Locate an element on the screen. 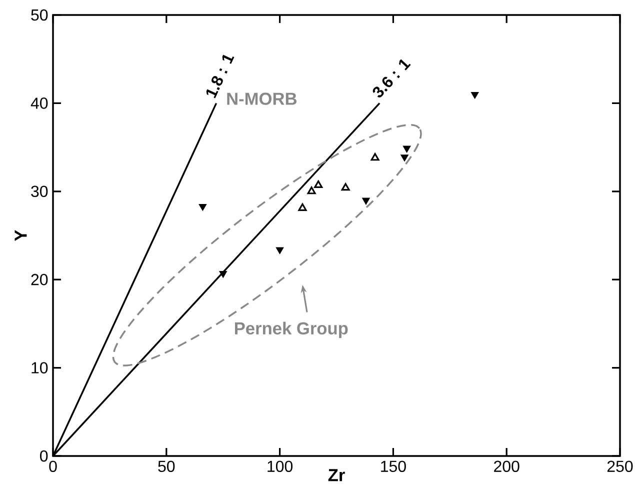 The image size is (635, 491). y-tick-label: 50 is located at coordinates (39, 15).